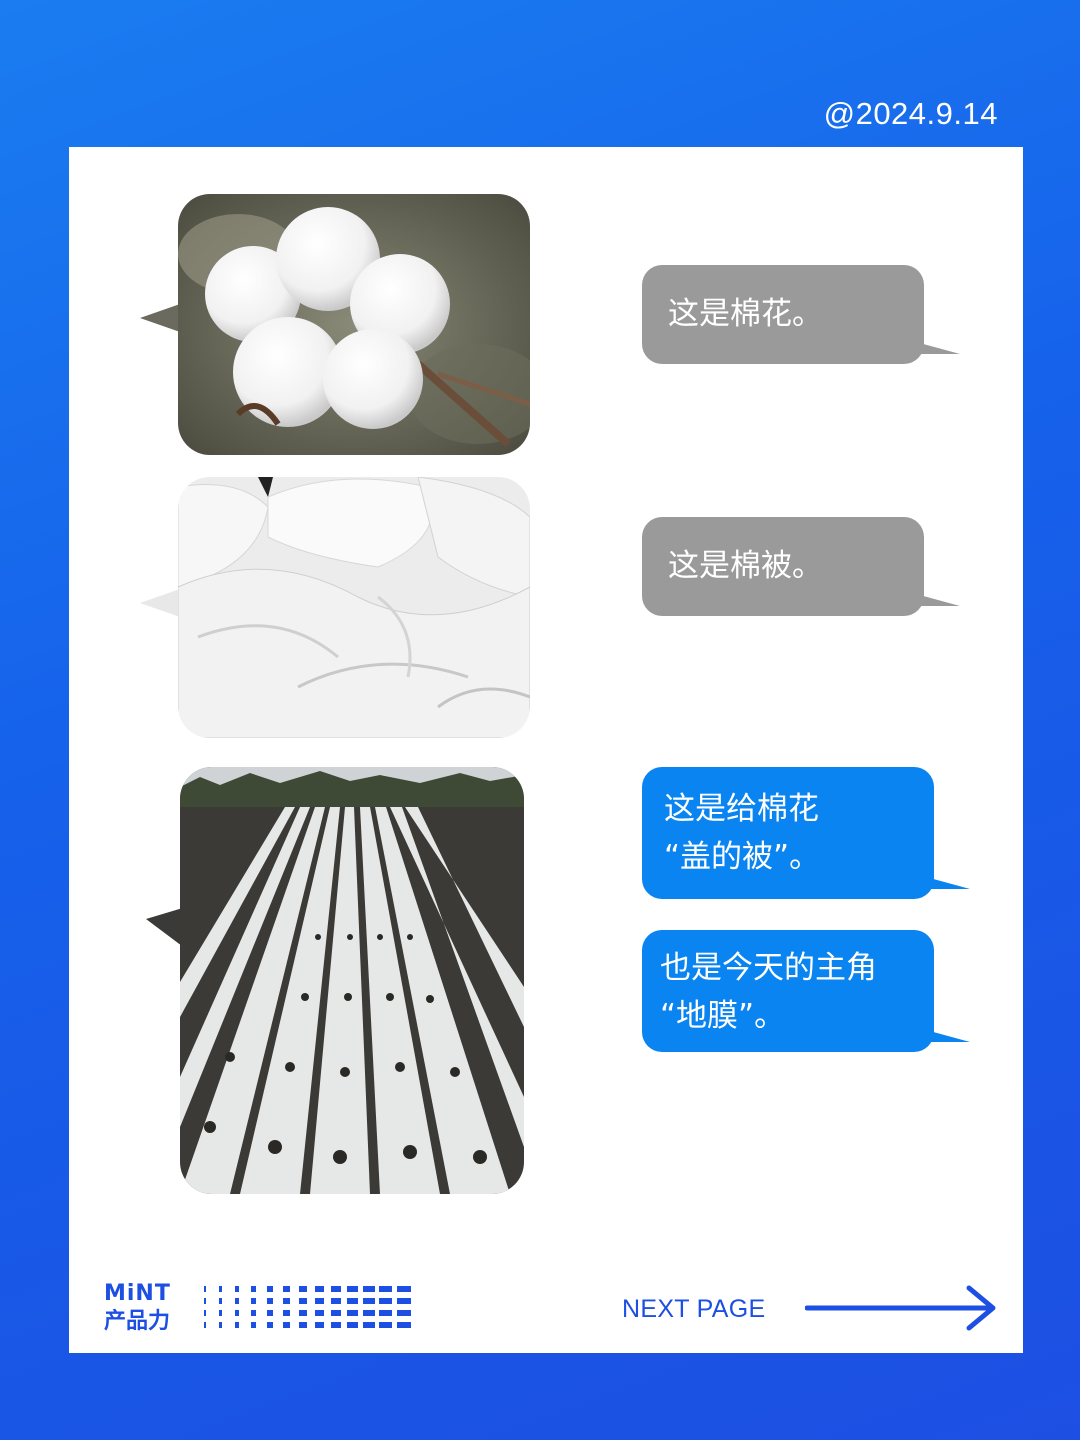  I want to click on brand-subtitle: 产品力, so click(137, 1321).